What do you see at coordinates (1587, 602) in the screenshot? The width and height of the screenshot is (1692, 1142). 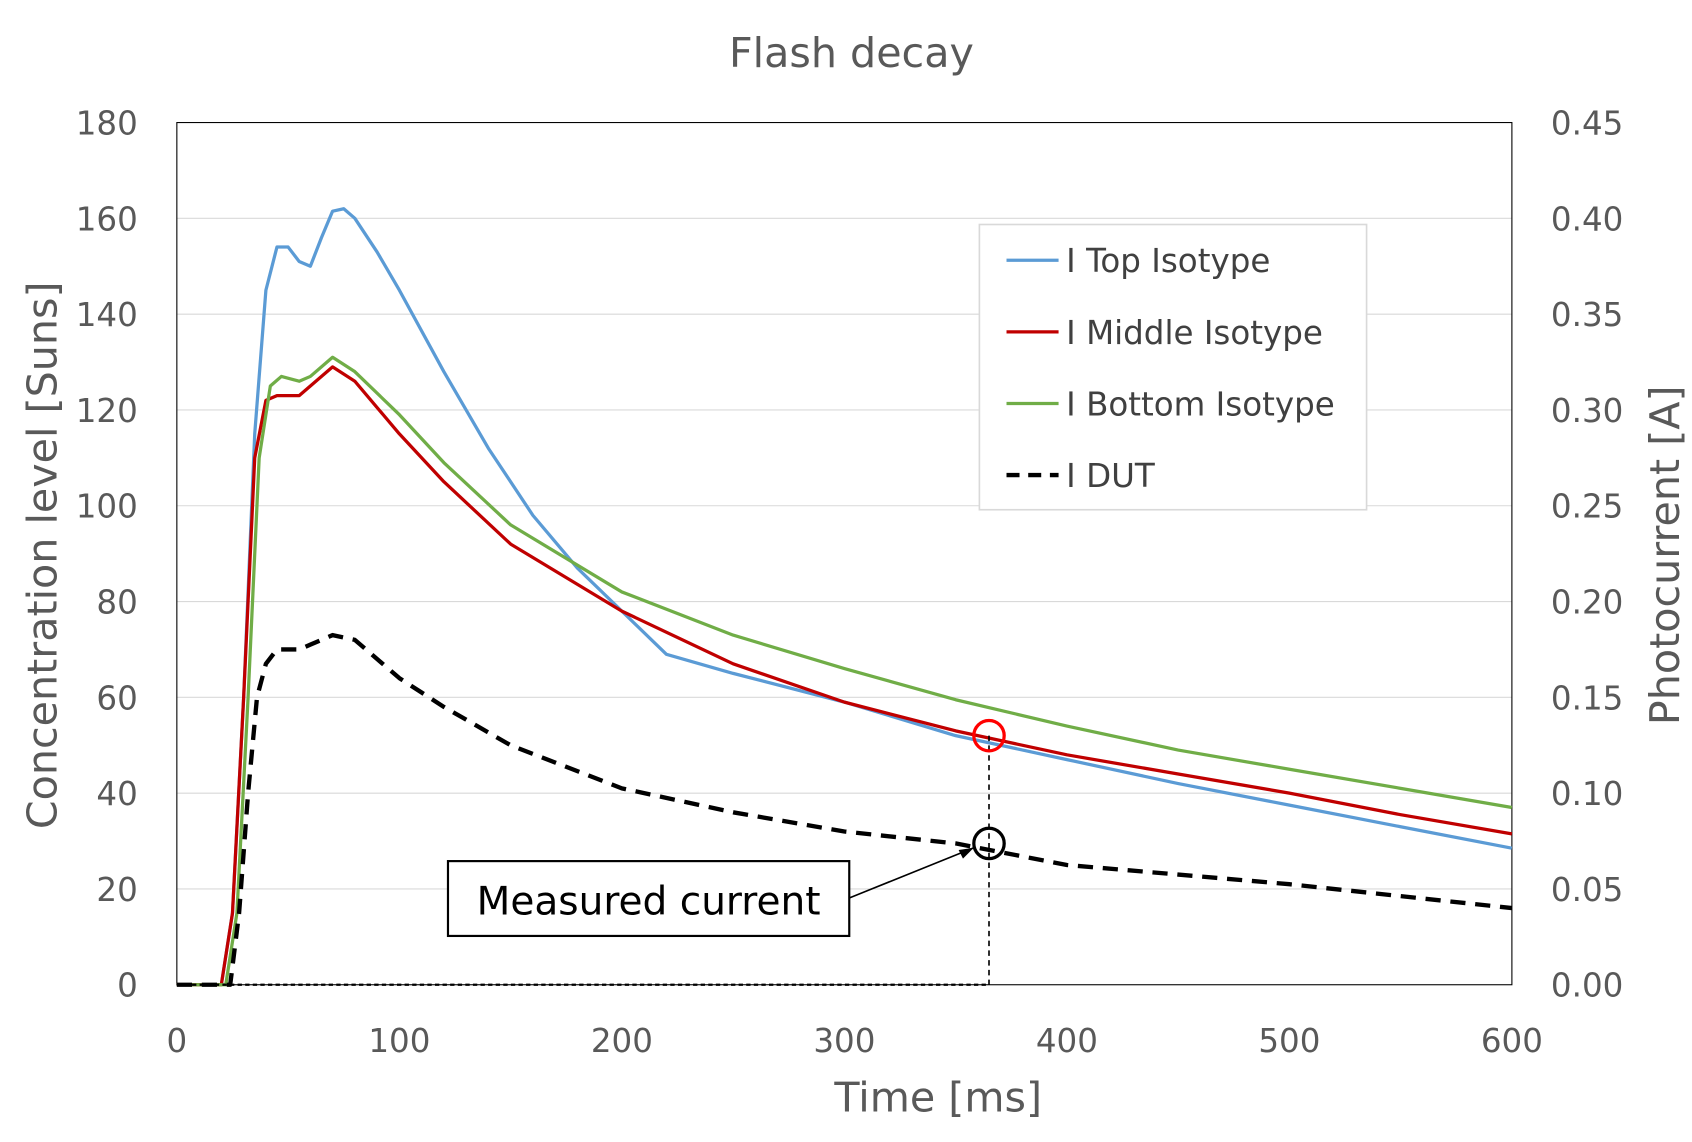 I see `y2-tick-label: 0.20` at bounding box center [1587, 602].